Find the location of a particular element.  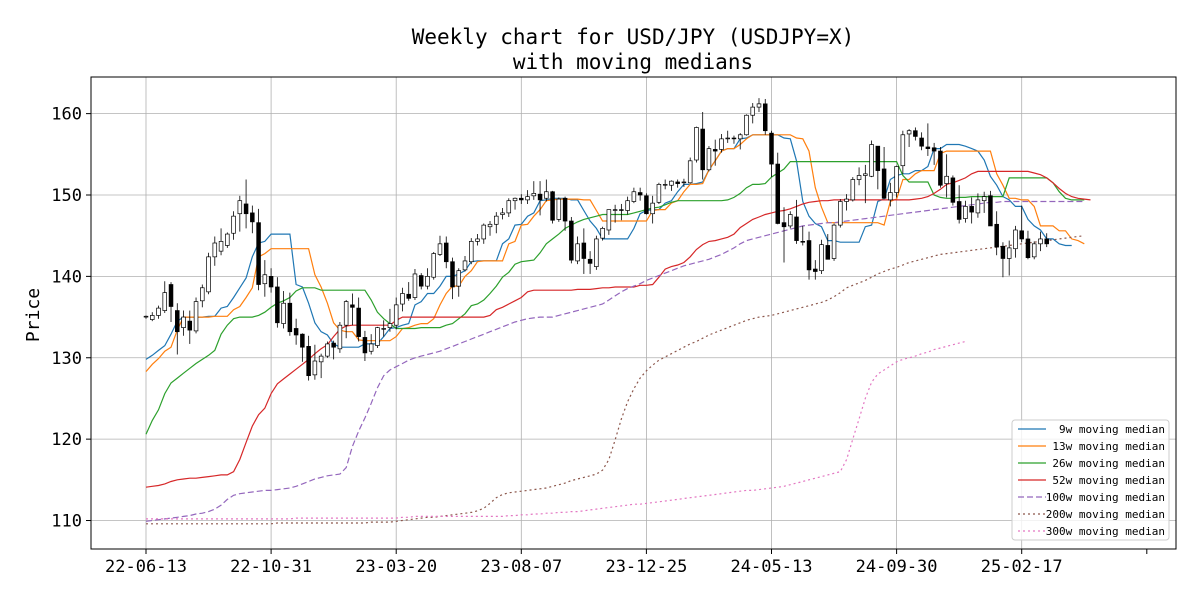

y-tick-label: 140 is located at coordinates (66, 277).